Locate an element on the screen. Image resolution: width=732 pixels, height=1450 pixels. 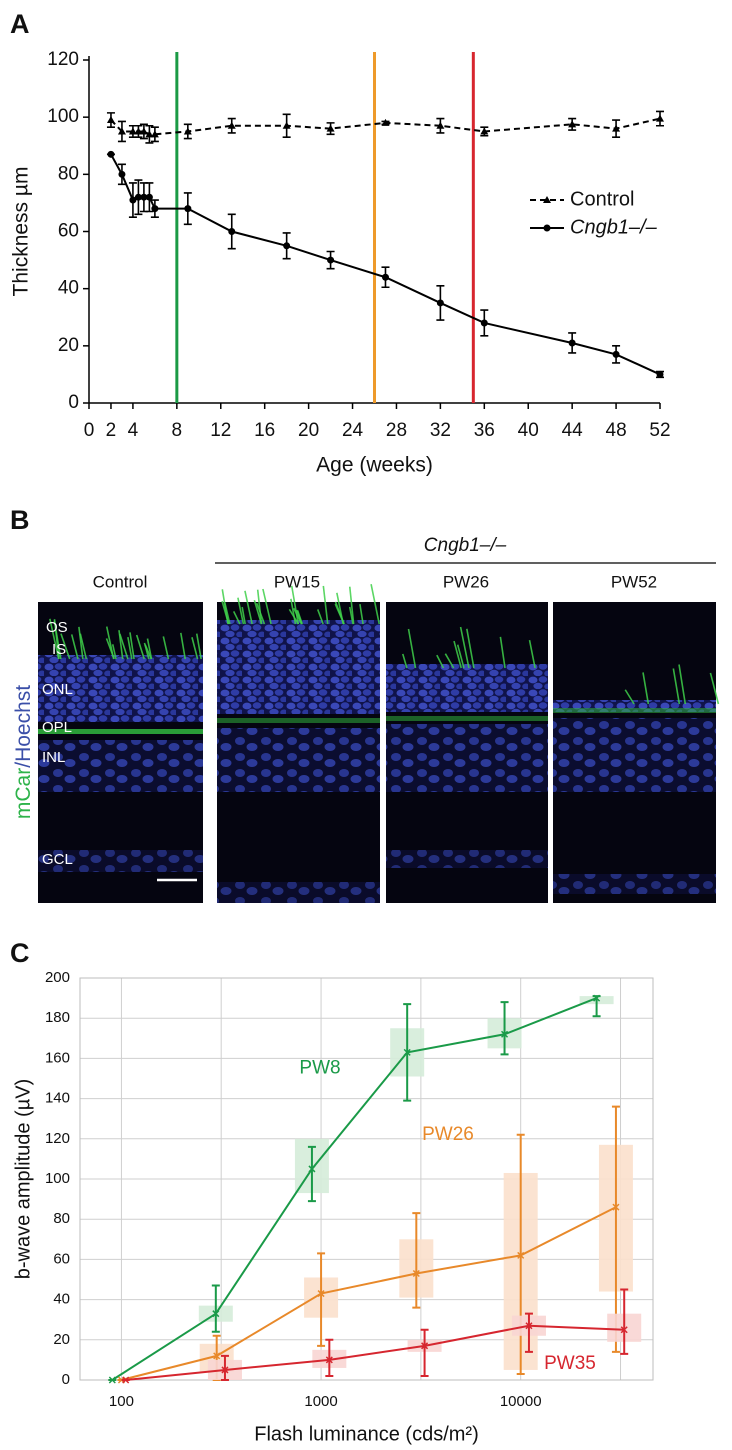
panel-label: A is located at coordinates (20, 24).